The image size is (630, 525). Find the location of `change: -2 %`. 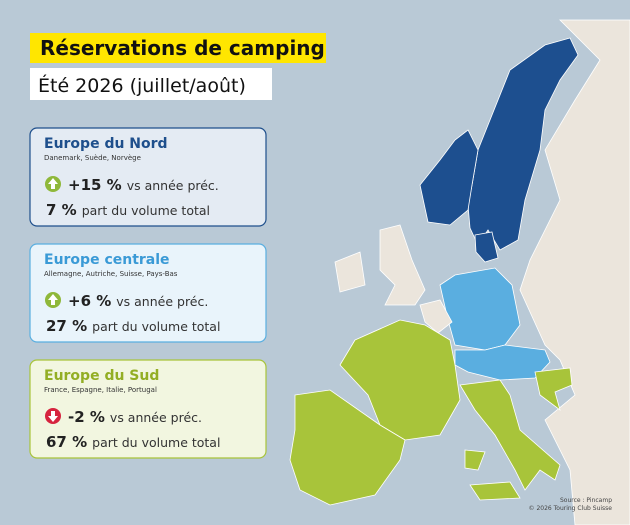

change: -2 % is located at coordinates (86, 417).